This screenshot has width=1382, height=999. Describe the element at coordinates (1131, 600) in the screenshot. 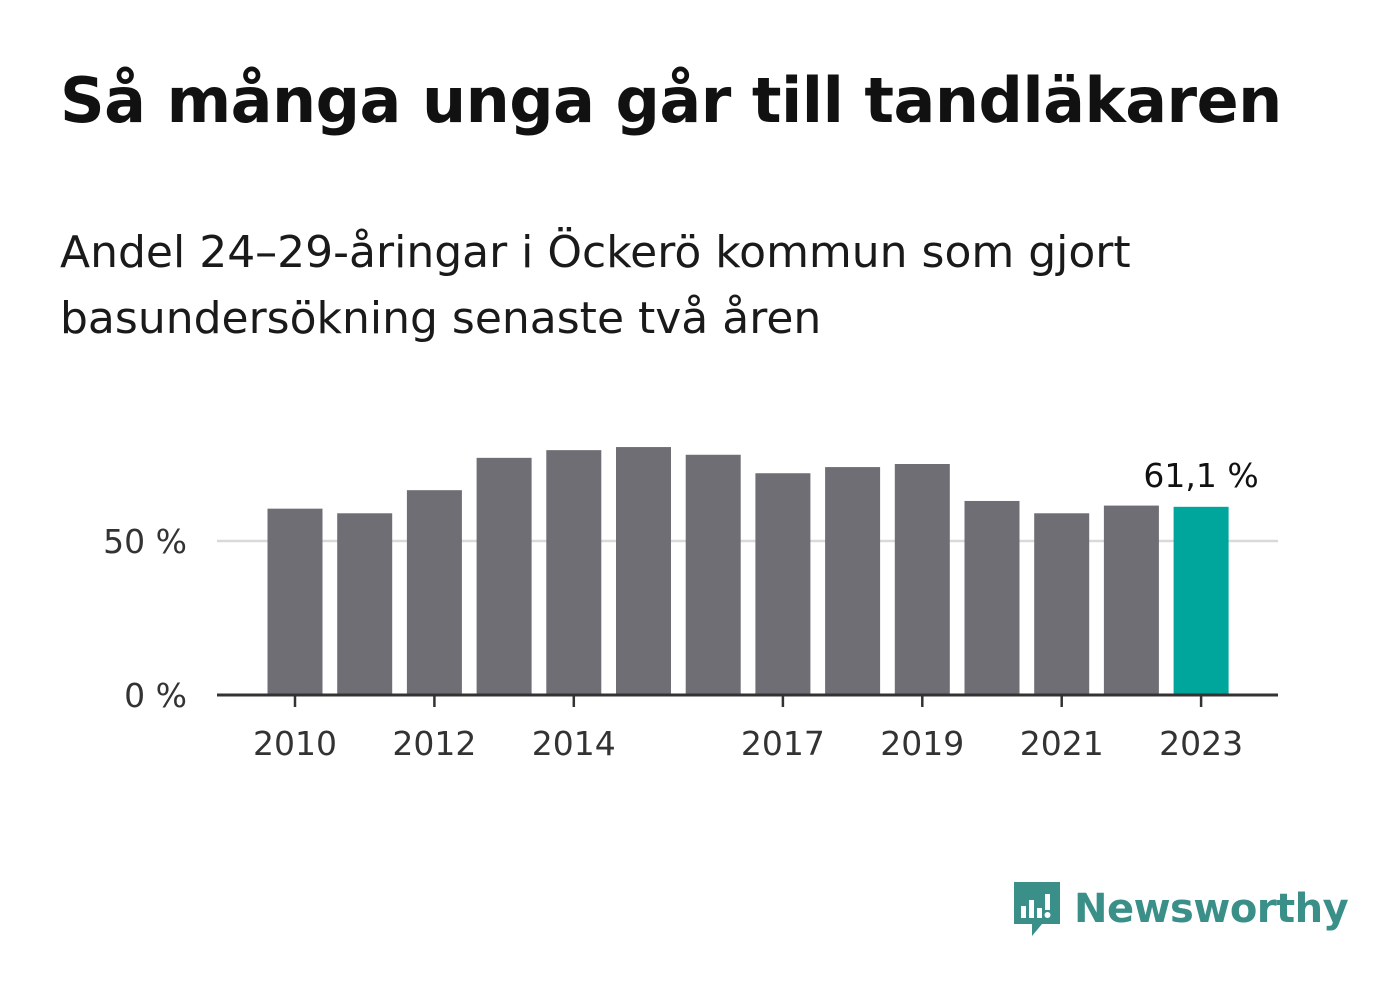

I see `bar-2022` at that location.